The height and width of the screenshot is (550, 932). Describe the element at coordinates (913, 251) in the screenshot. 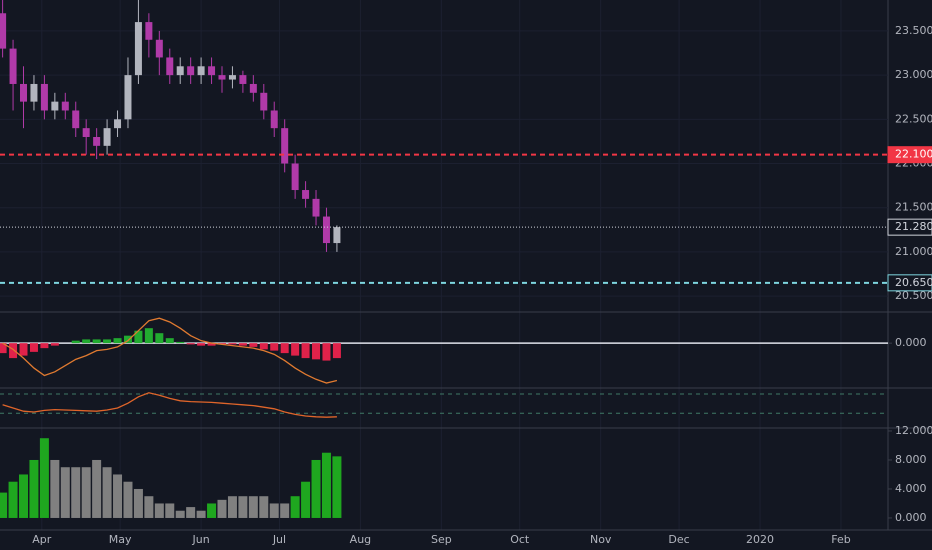

I see `y-tick-label: 21.000` at that location.